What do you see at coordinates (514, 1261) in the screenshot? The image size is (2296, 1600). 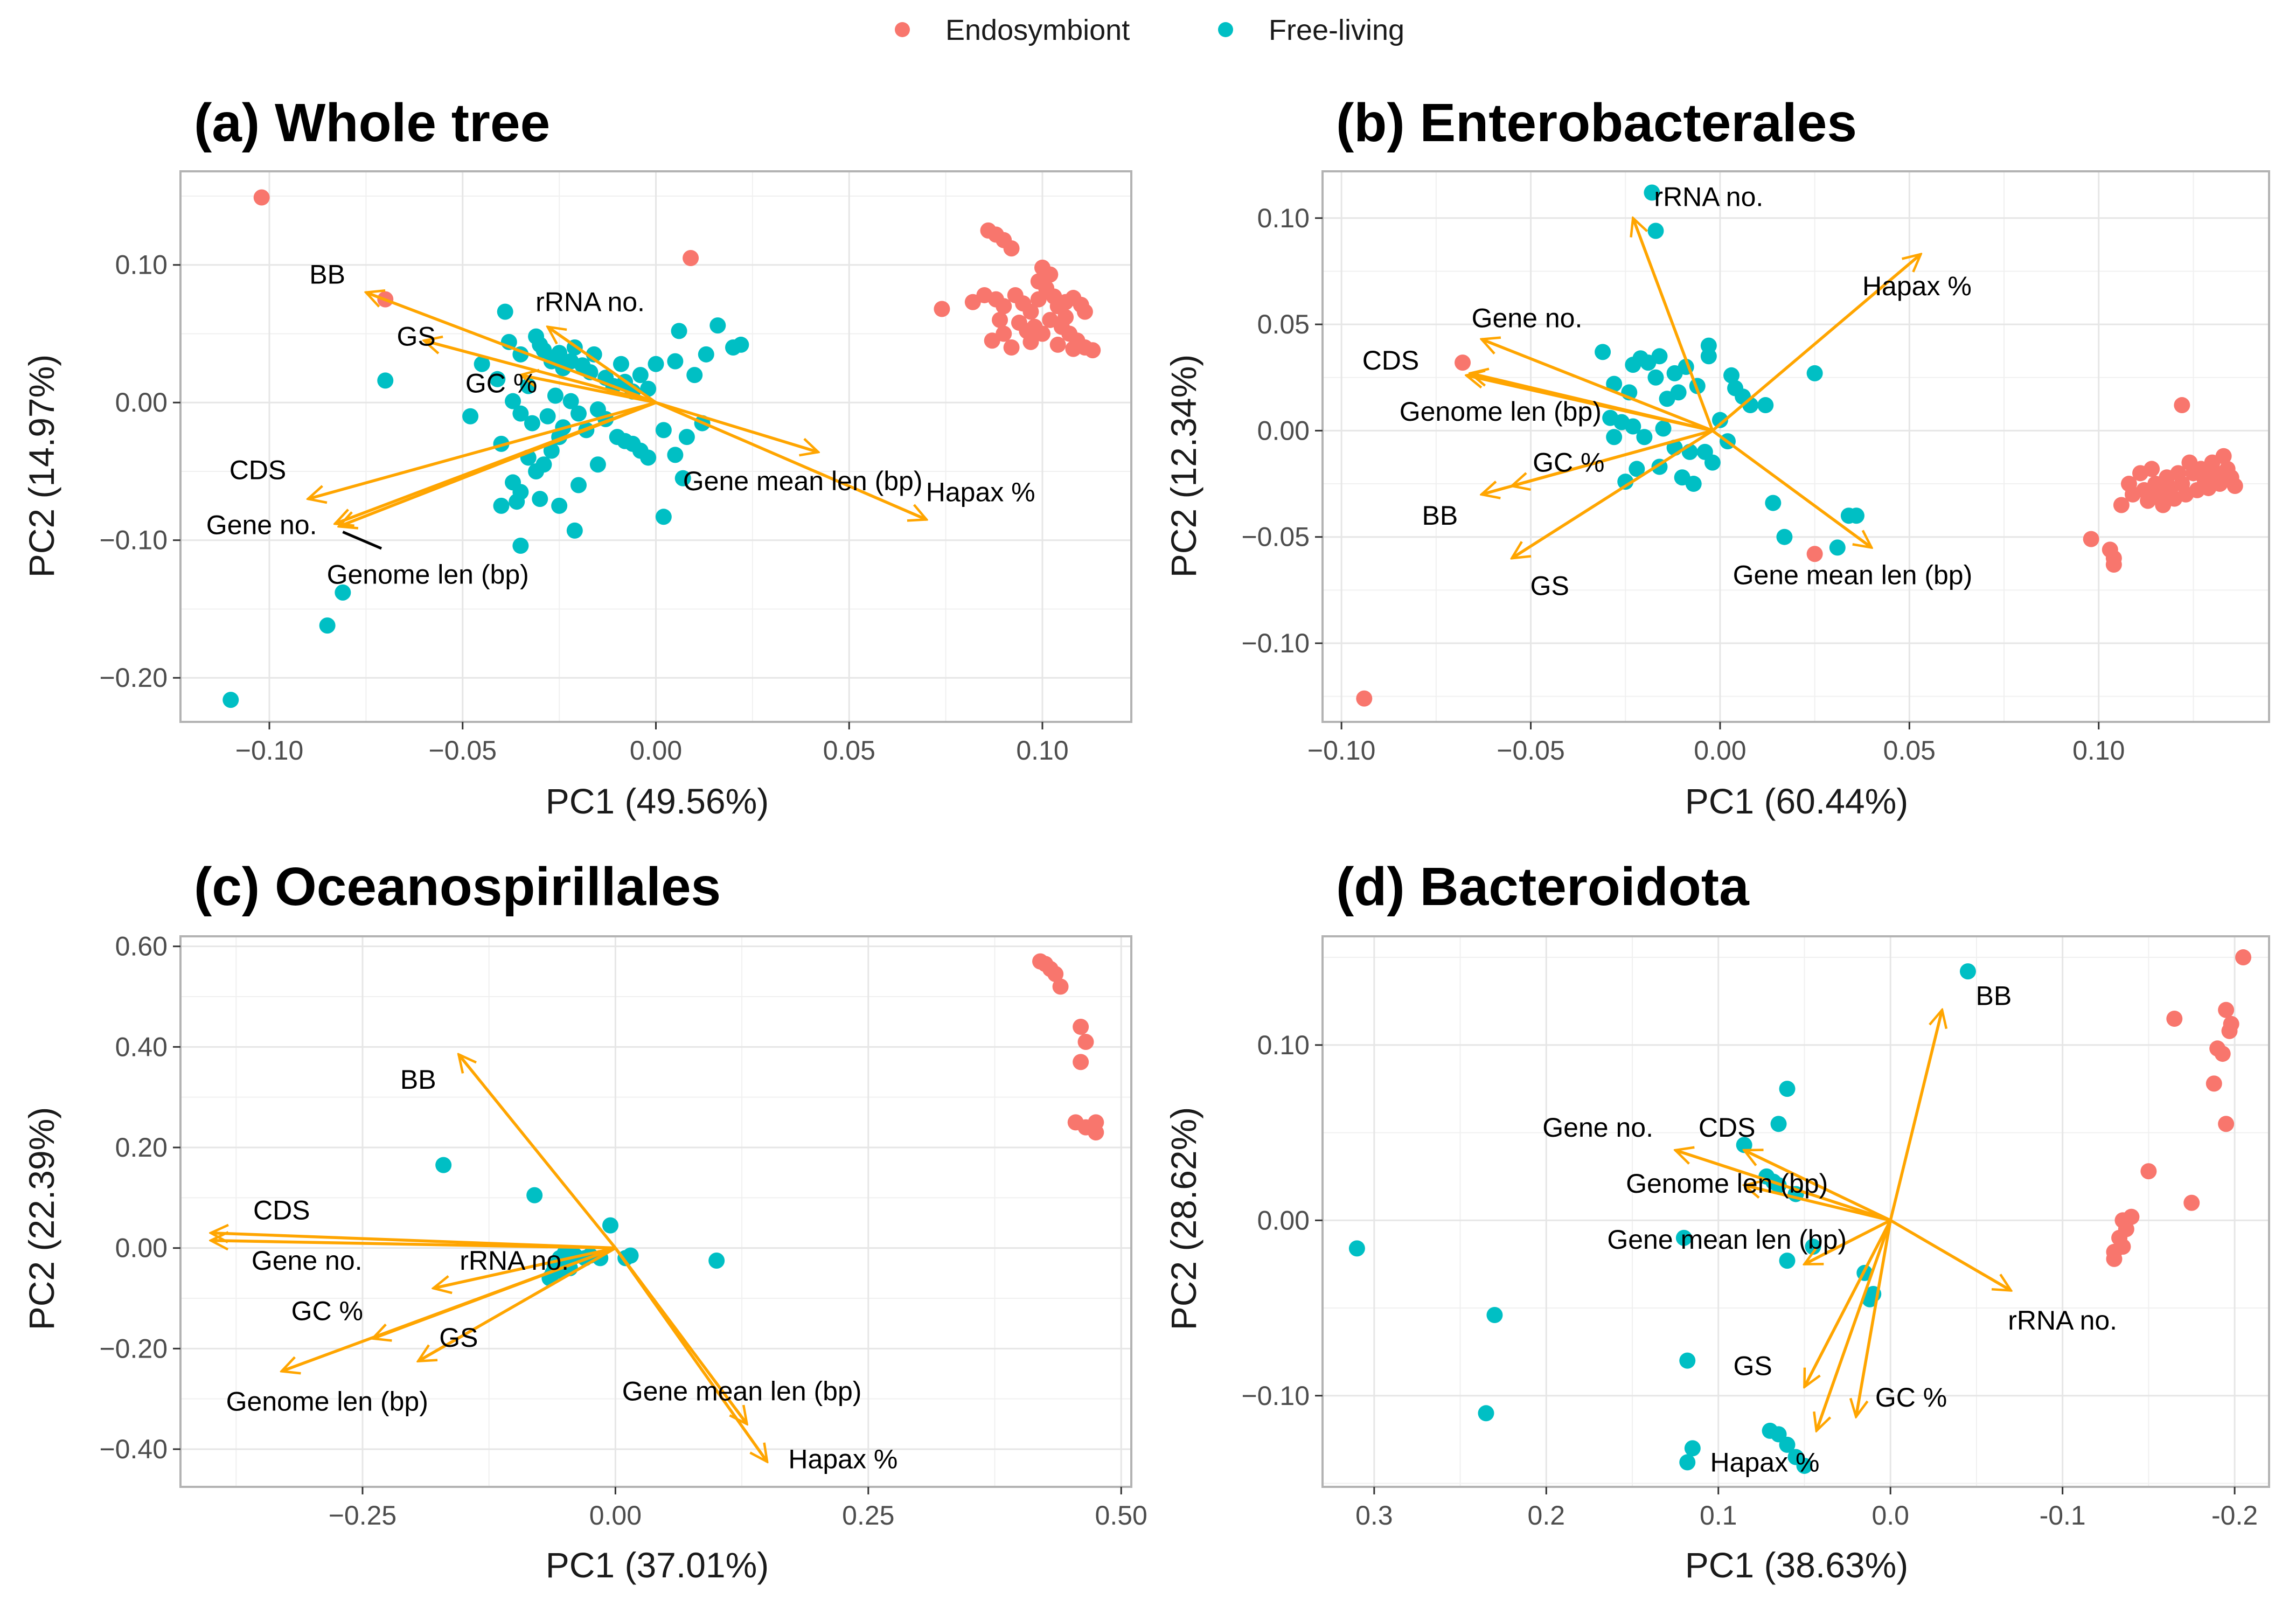 I see `panel-c-arrow-label-rrna-no: rRNA no.` at bounding box center [514, 1261].